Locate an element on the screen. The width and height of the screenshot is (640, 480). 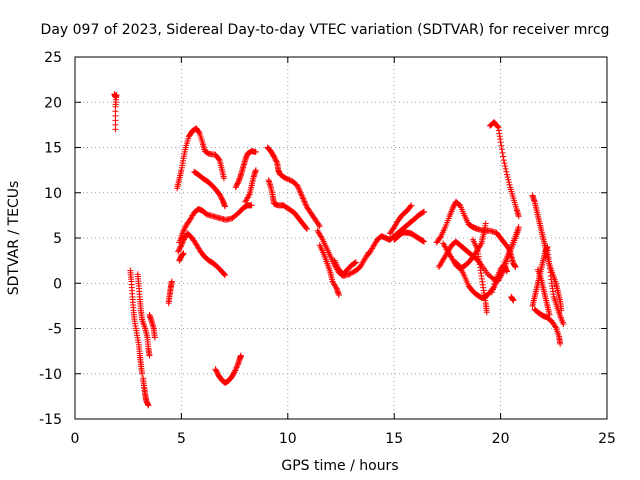
y-tick-label: 10 is located at coordinates (53, 194).